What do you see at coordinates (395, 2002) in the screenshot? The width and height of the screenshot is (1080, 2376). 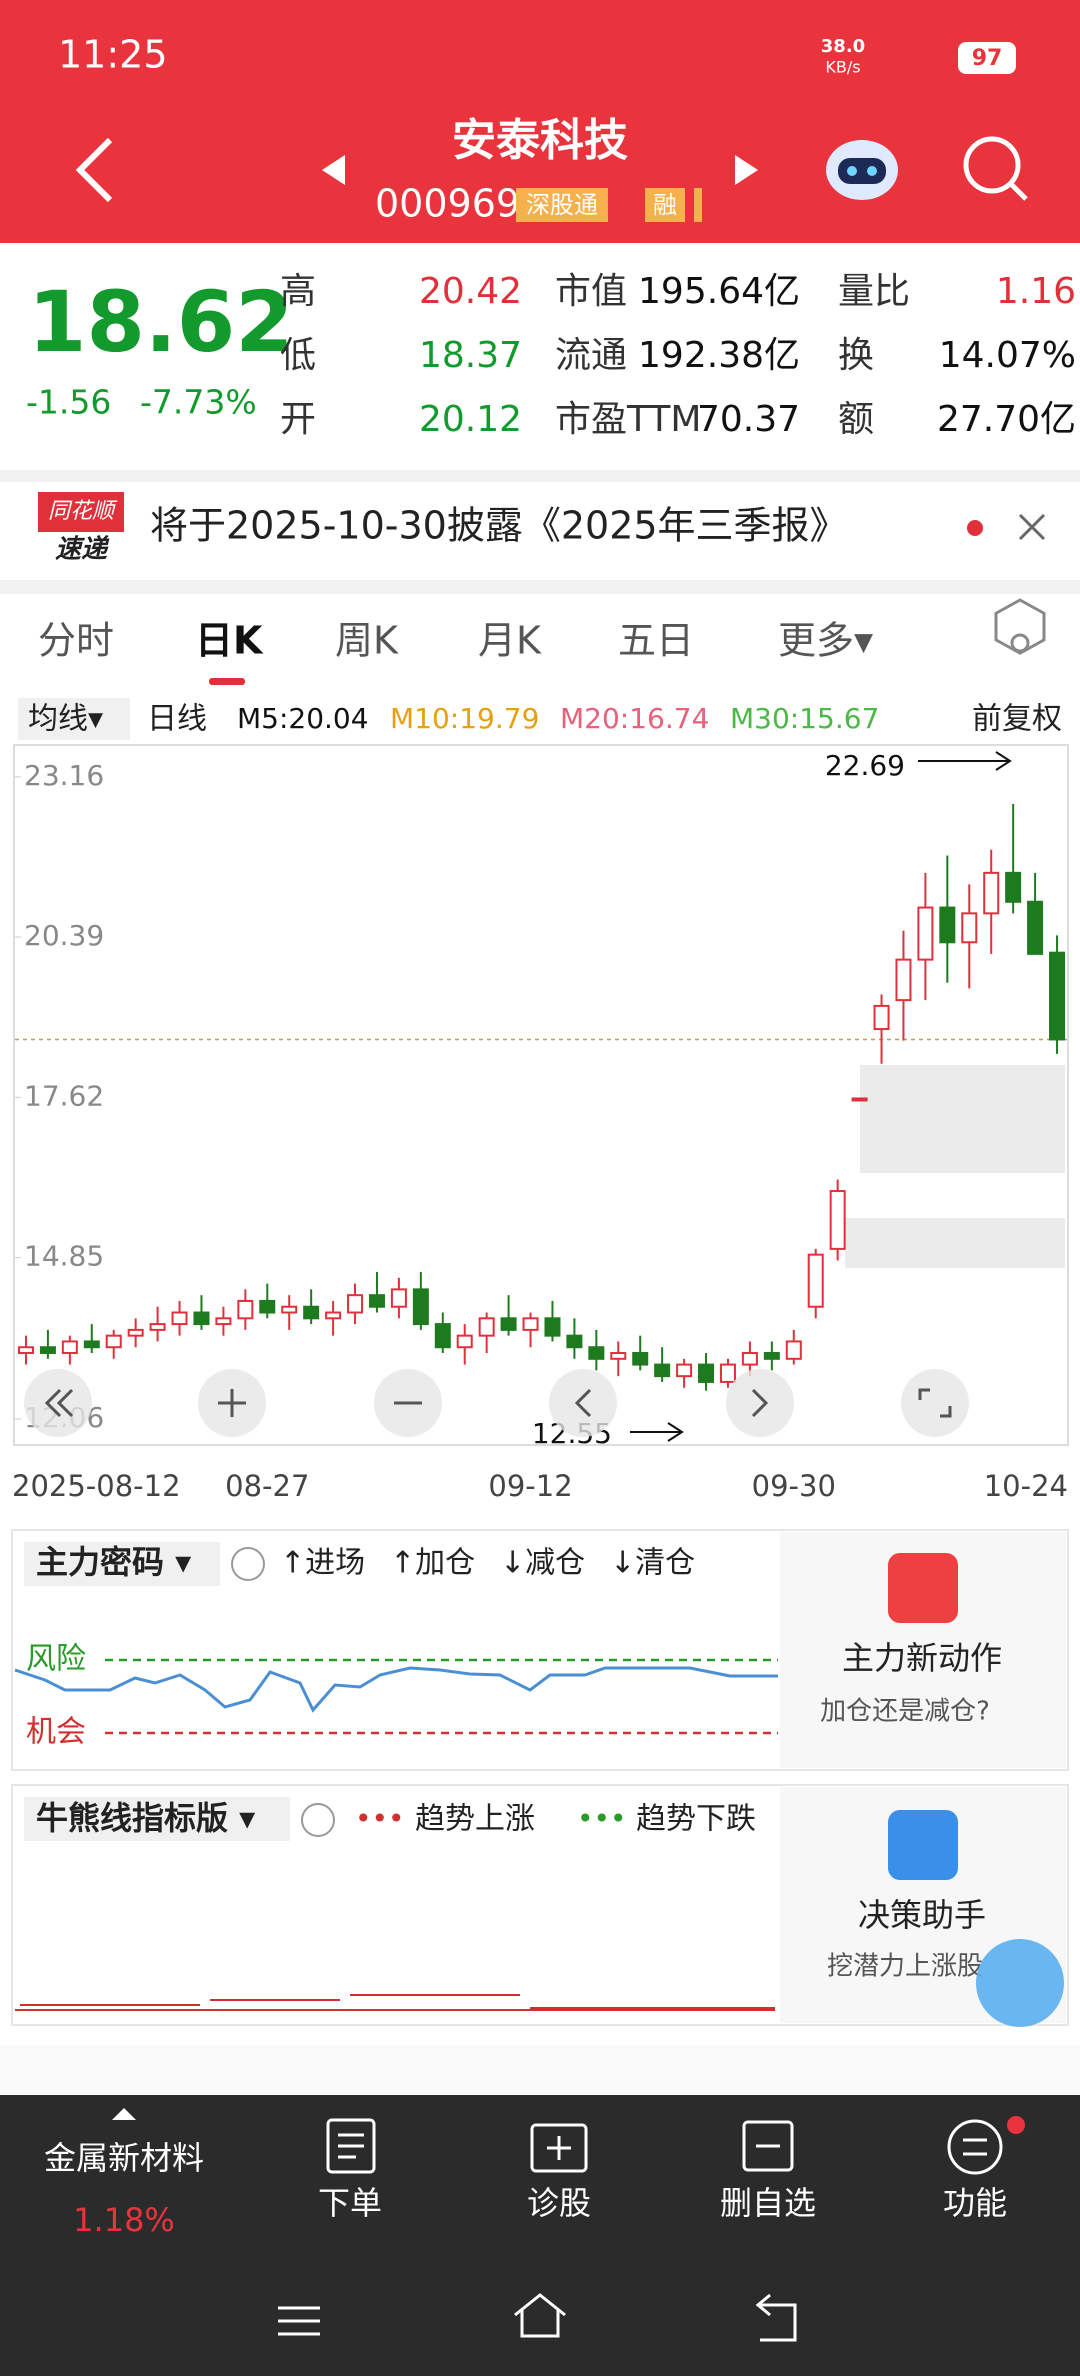 I see `mini-bars` at bounding box center [395, 2002].